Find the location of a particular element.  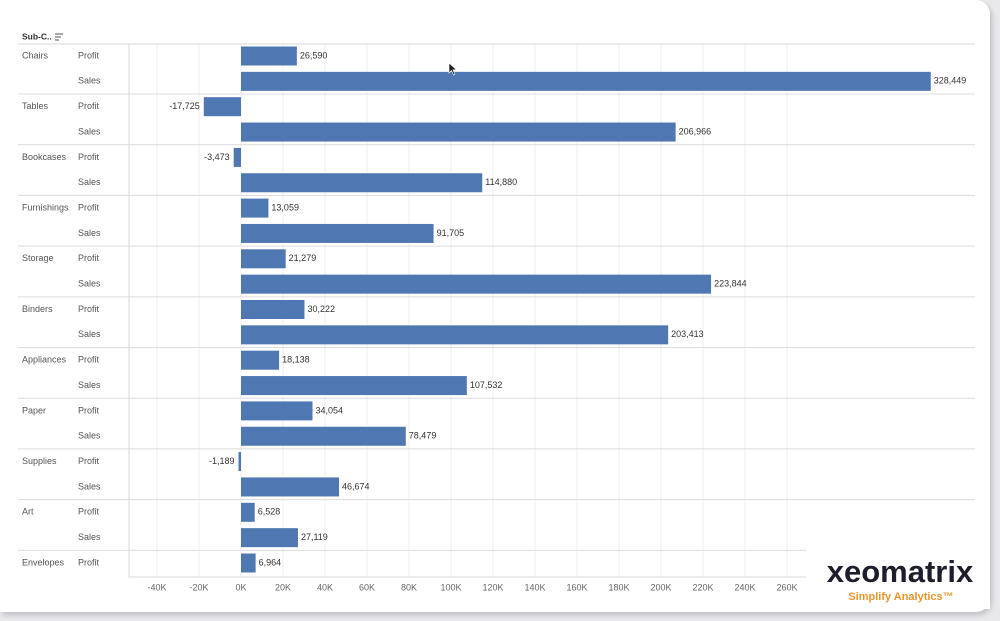

x-tick-label: 60K is located at coordinates (367, 587).